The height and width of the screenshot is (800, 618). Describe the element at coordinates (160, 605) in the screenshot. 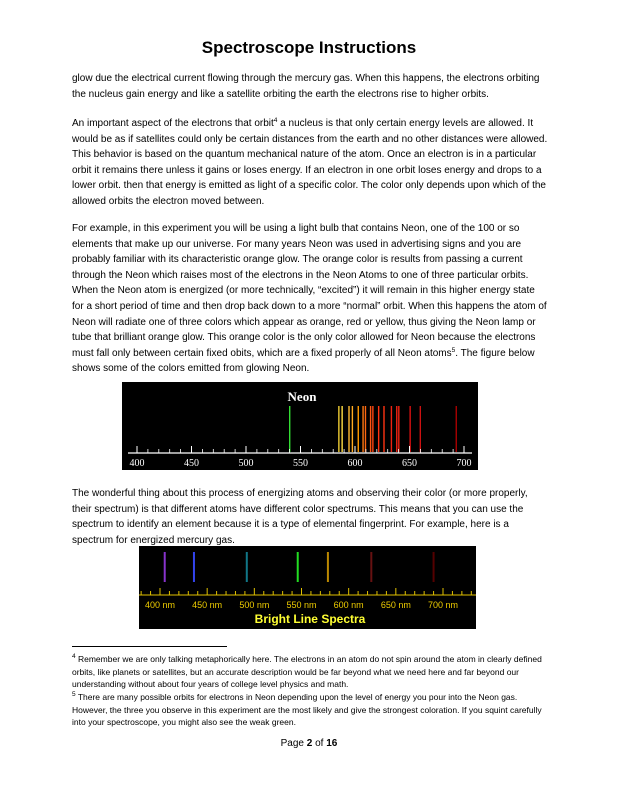

I see `mercury-tick-label: 400 nm` at that location.